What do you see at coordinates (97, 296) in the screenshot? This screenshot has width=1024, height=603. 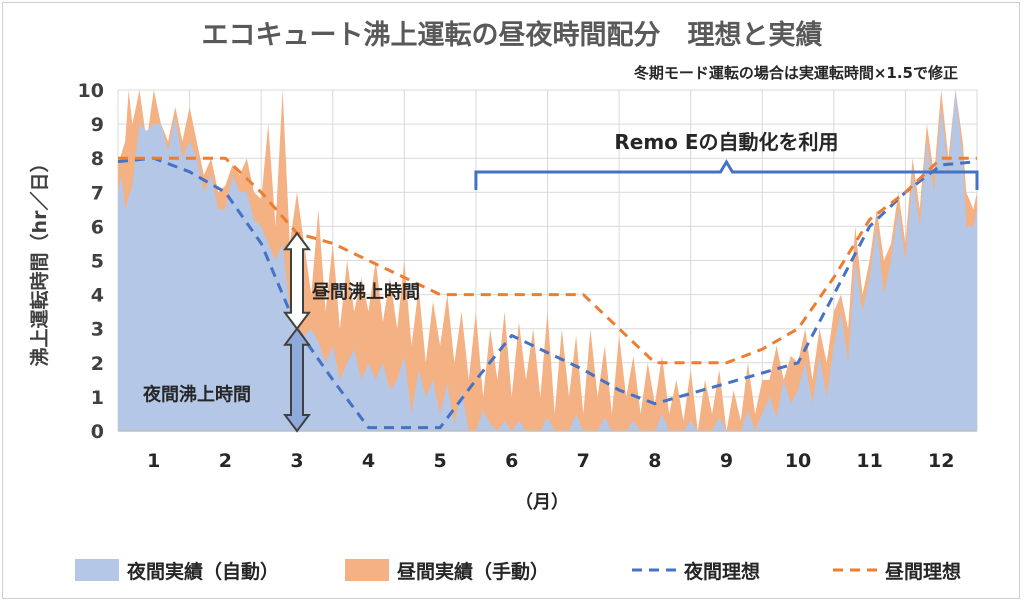 I see `y-tick-label: 4` at bounding box center [97, 296].